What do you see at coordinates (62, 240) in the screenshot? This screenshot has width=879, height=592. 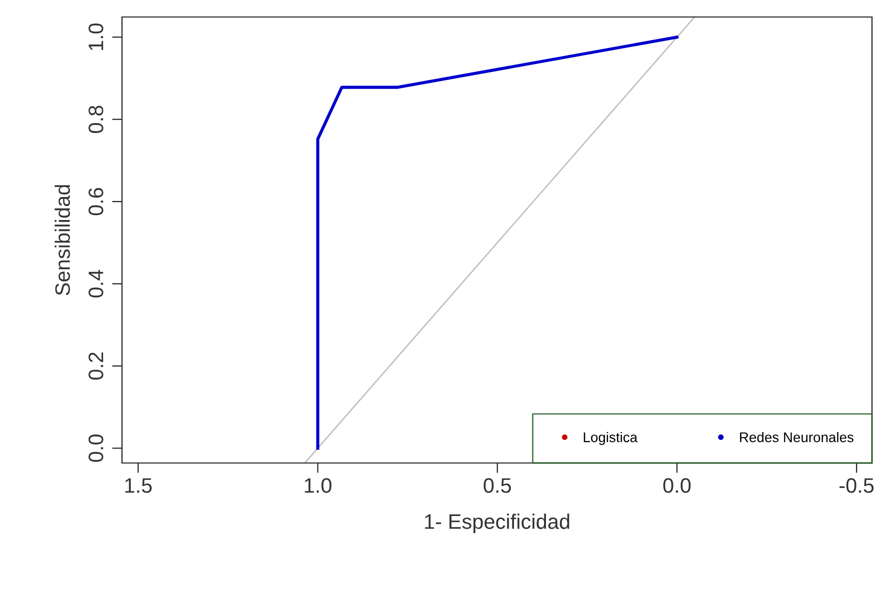 I see `y-axis-title: Sensibilidad` at bounding box center [62, 240].